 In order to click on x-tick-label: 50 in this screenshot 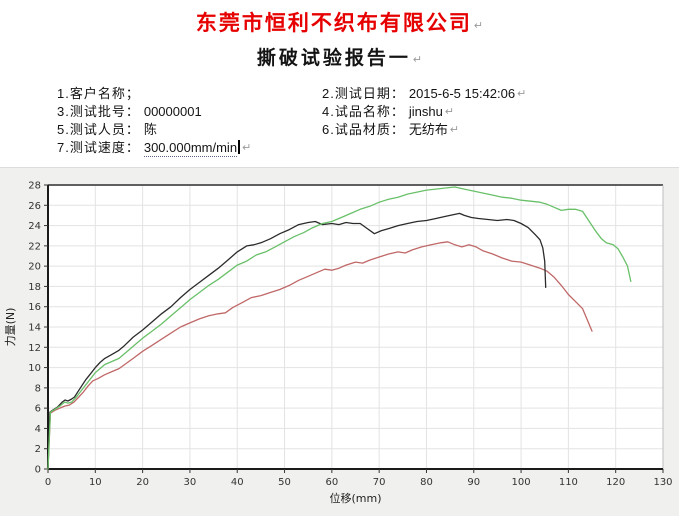, I will do `click(284, 482)`.